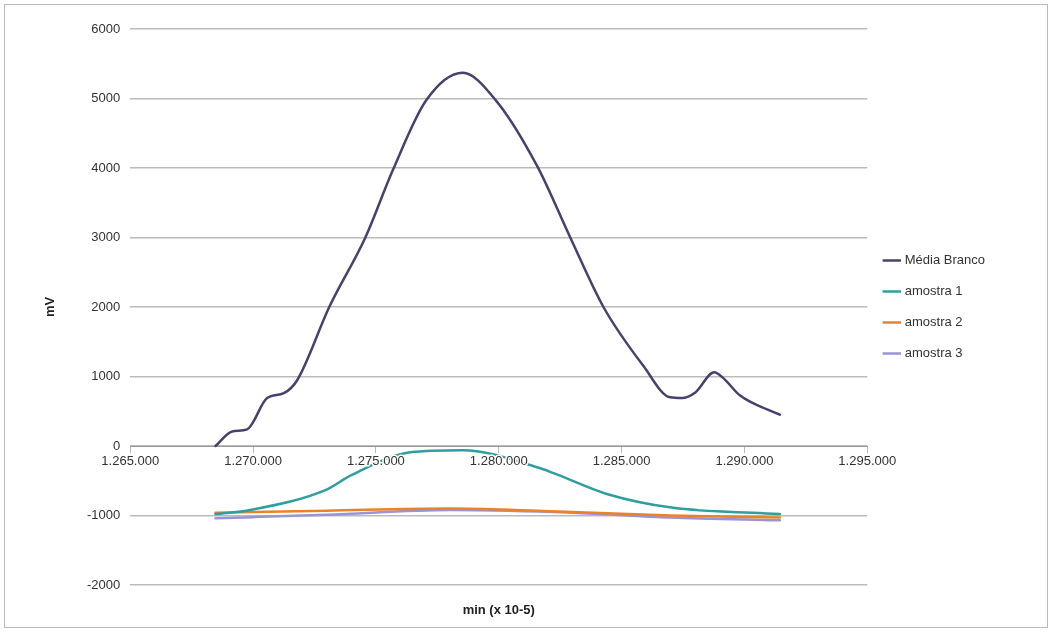  Describe the element at coordinates (498, 610) in the screenshot. I see `x-axis-title: min (x 10-5)` at that location.